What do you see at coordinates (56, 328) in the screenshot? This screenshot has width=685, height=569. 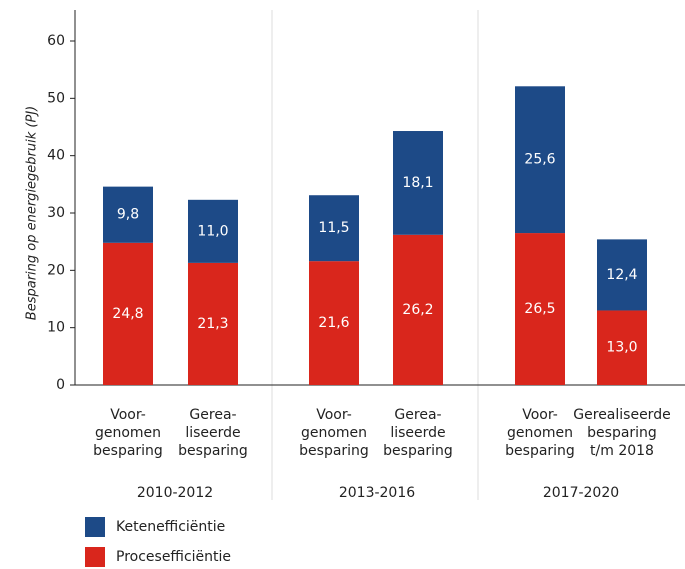 I see `y-tick-label: 10` at bounding box center [56, 328].